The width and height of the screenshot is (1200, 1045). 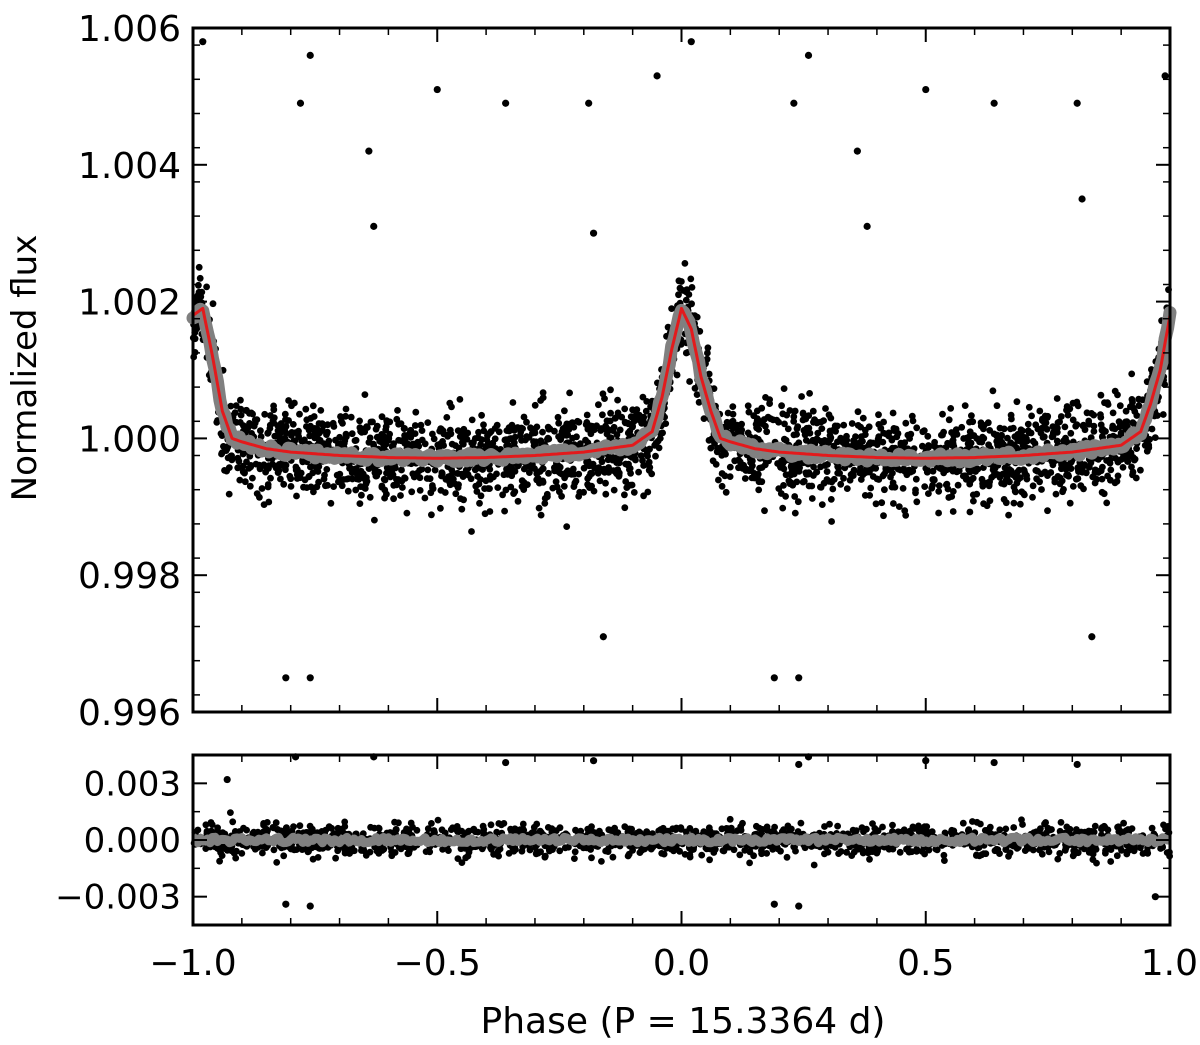 What do you see at coordinates (925, 963) in the screenshot?
I see `x-tick-label: 0.5` at bounding box center [925, 963].